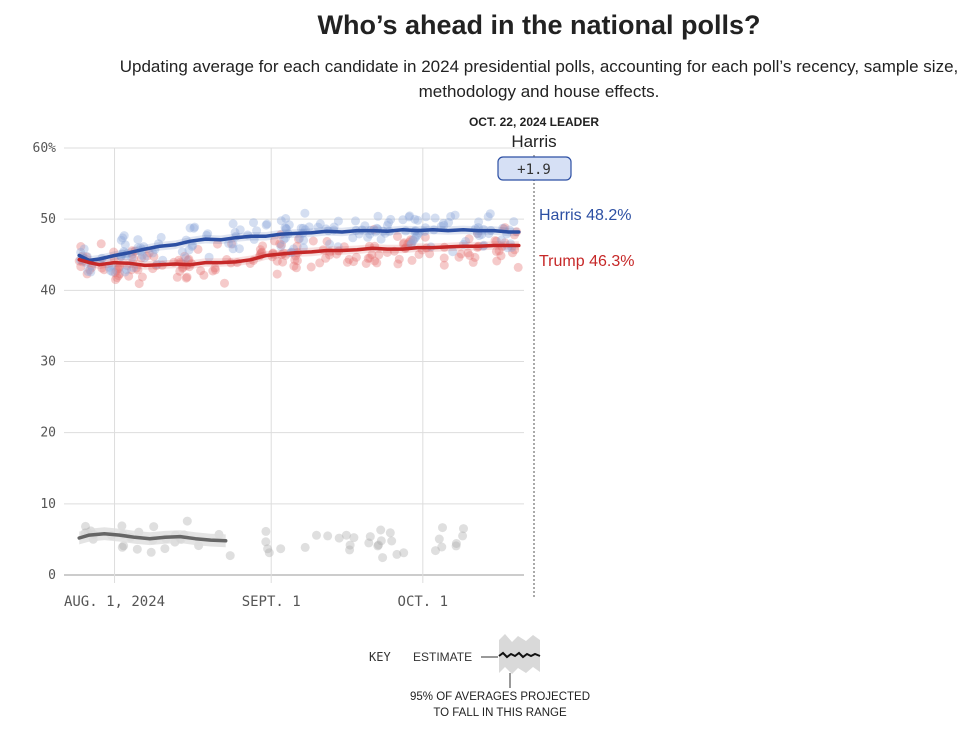  I want to click on y-tick-label: 30, so click(48, 362).